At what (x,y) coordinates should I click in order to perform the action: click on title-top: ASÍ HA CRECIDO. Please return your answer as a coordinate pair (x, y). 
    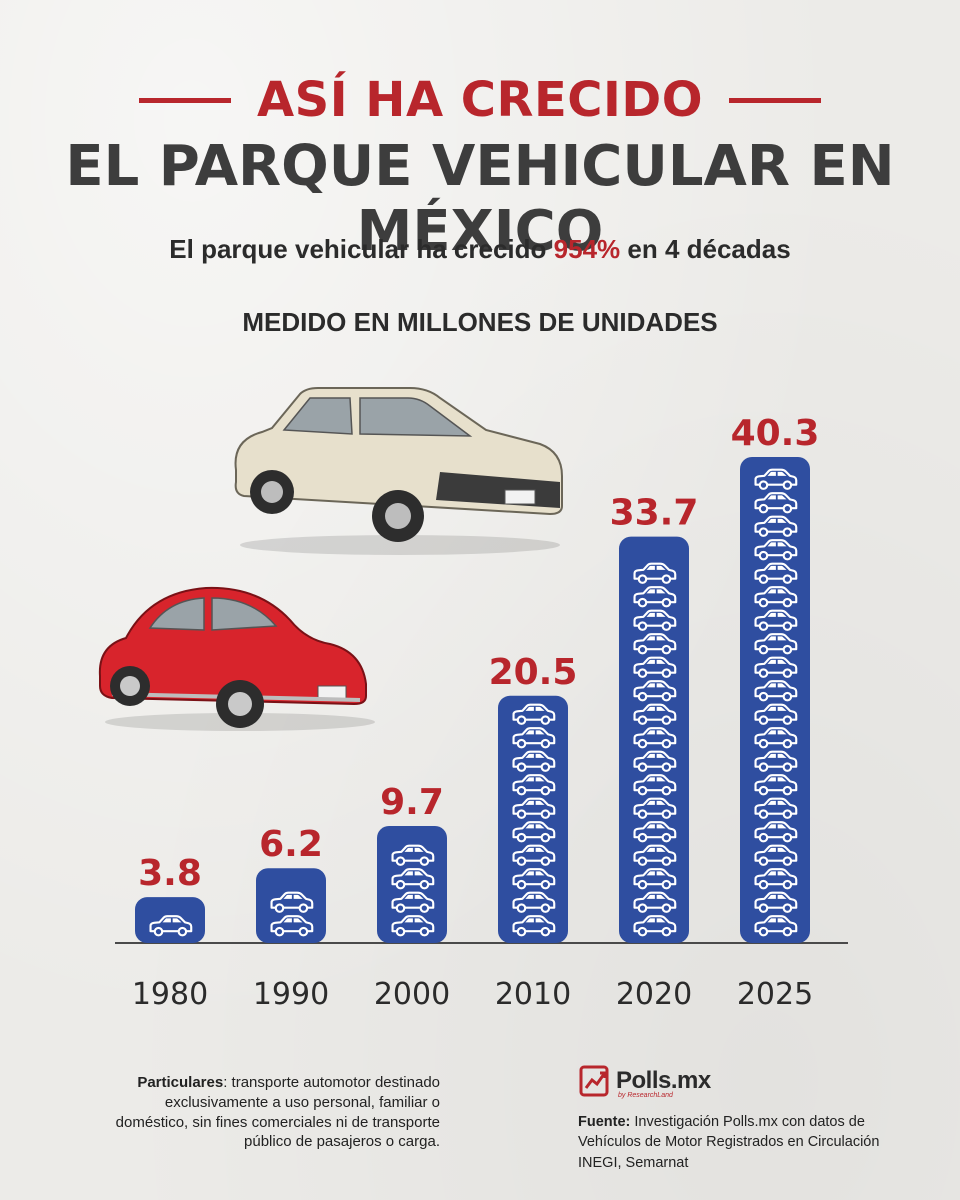
    Looking at the image, I should click on (480, 100).